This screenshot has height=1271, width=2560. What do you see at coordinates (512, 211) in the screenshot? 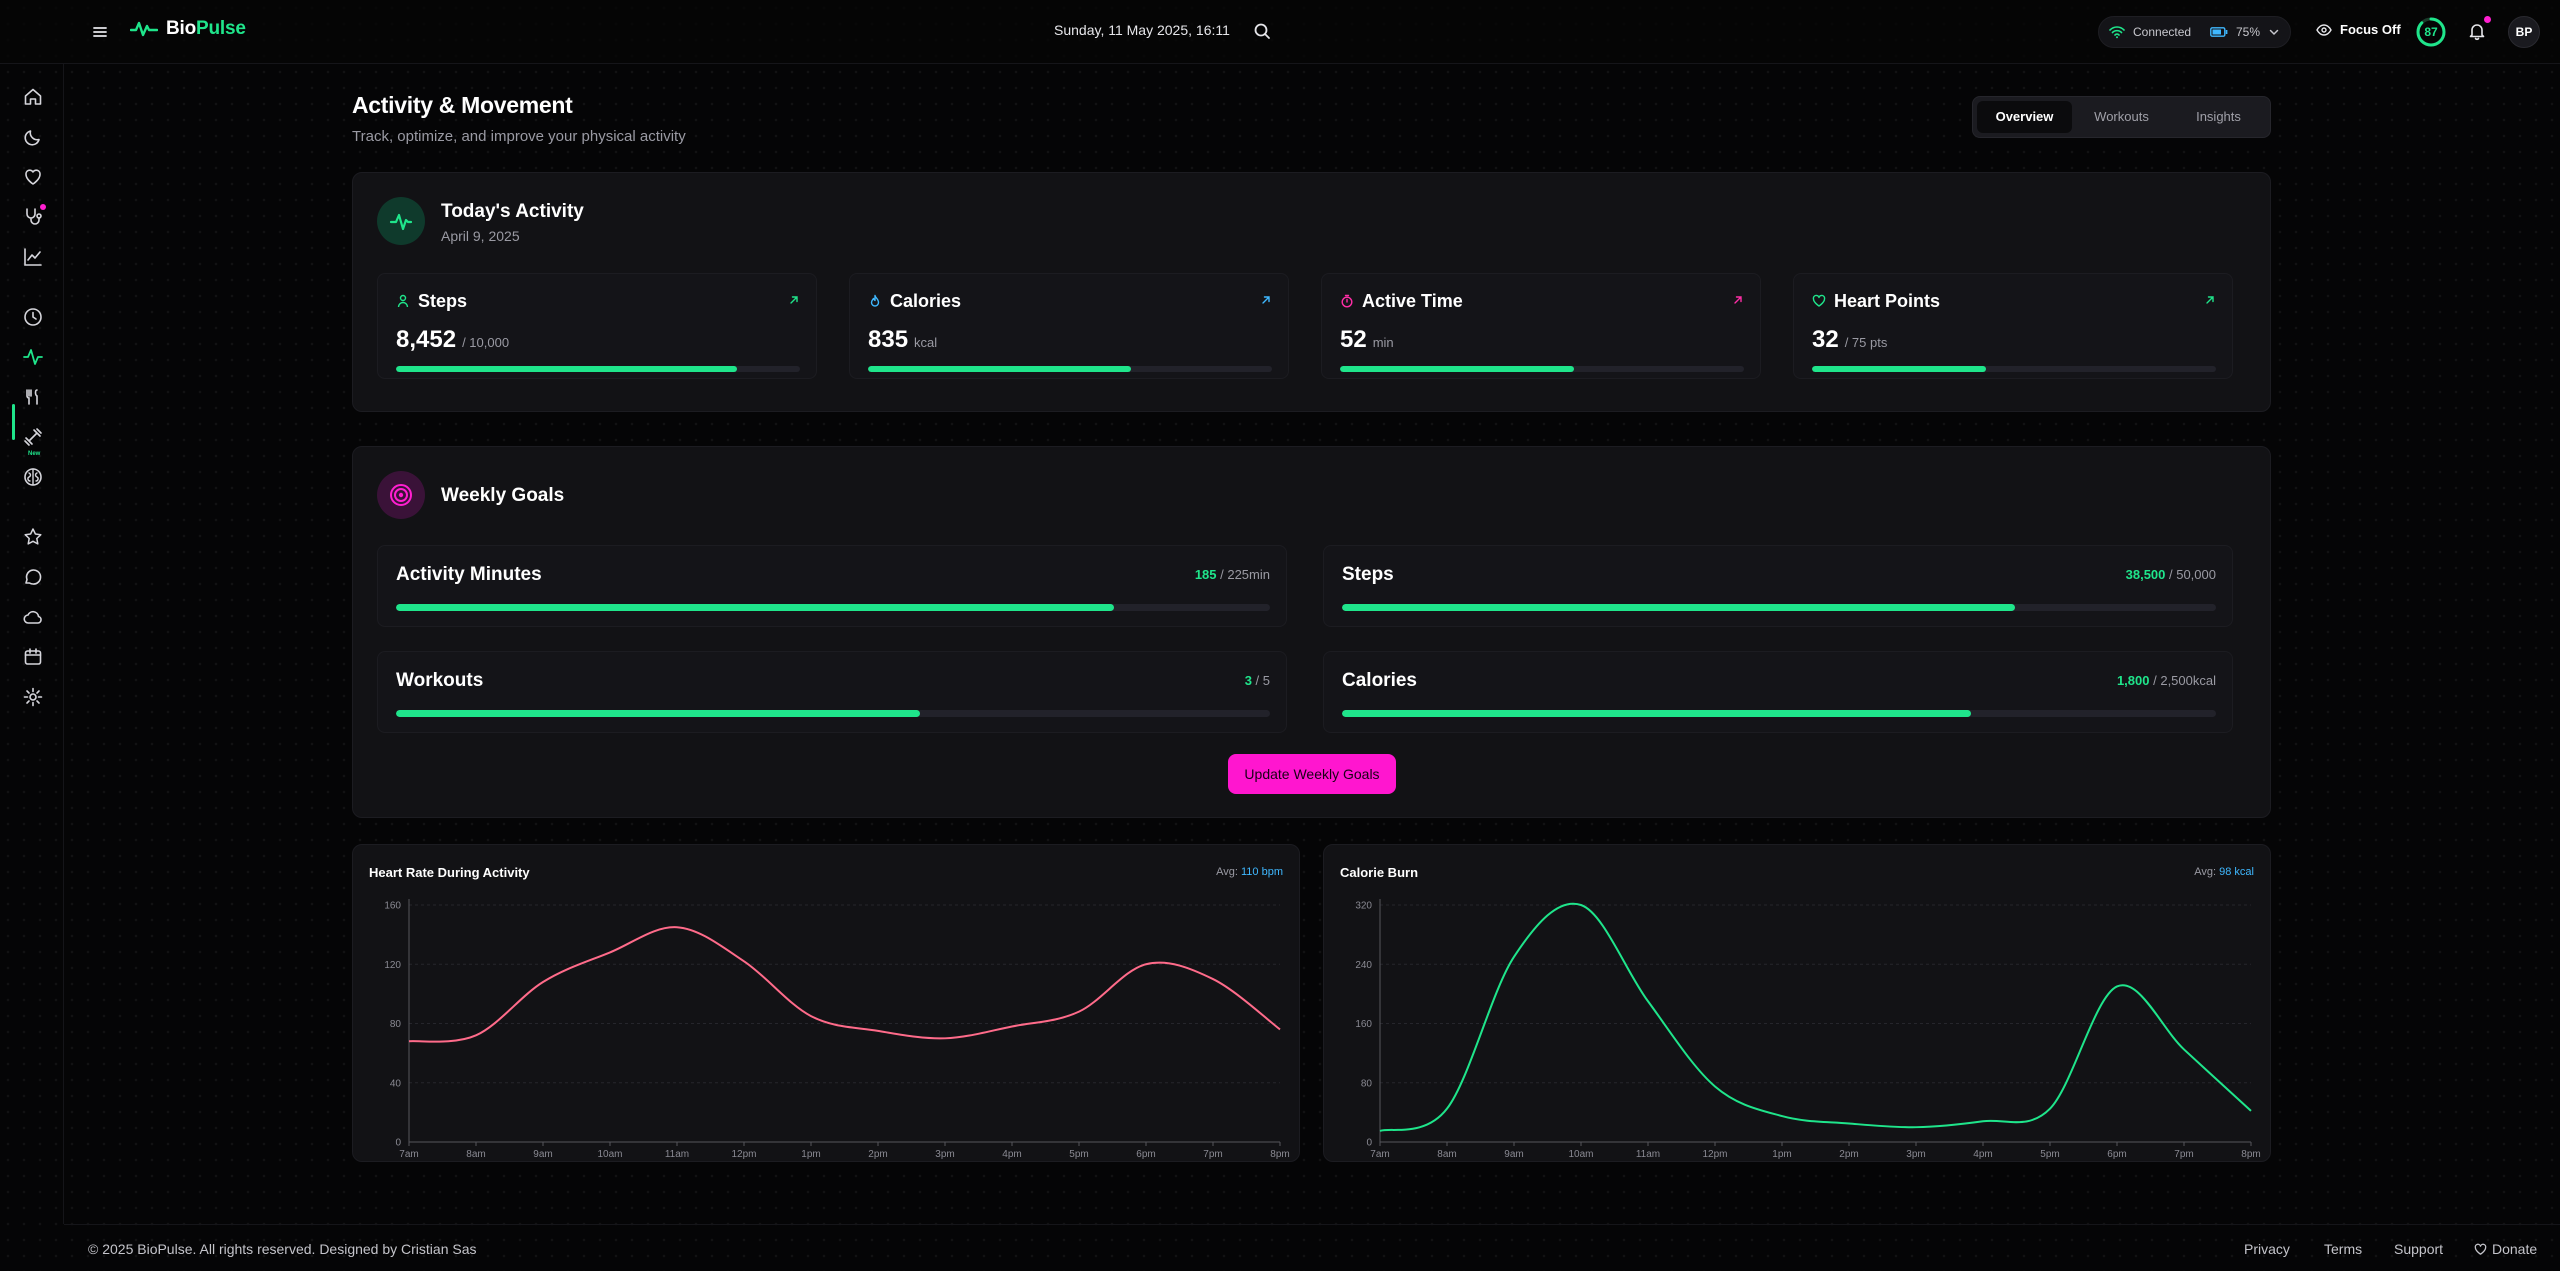
I see `todays-activity-title: Today's Activity` at bounding box center [512, 211].